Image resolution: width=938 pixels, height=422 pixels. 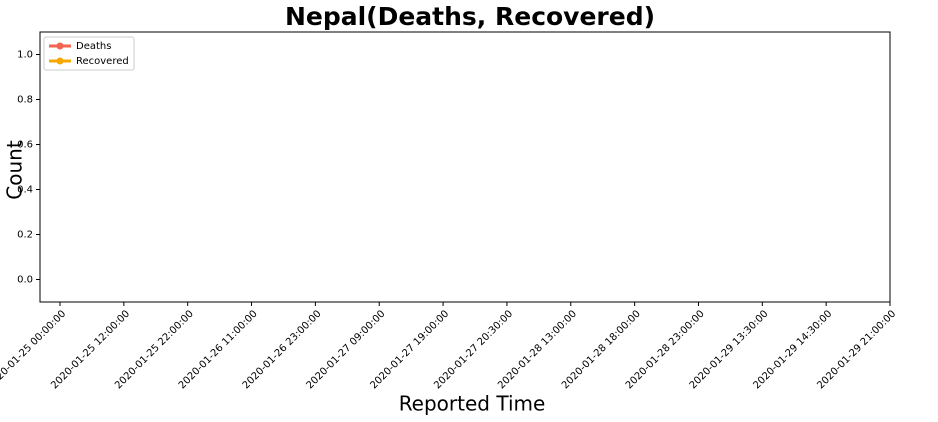 What do you see at coordinates (25, 280) in the screenshot?
I see `y-tick-label: 0.0` at bounding box center [25, 280].